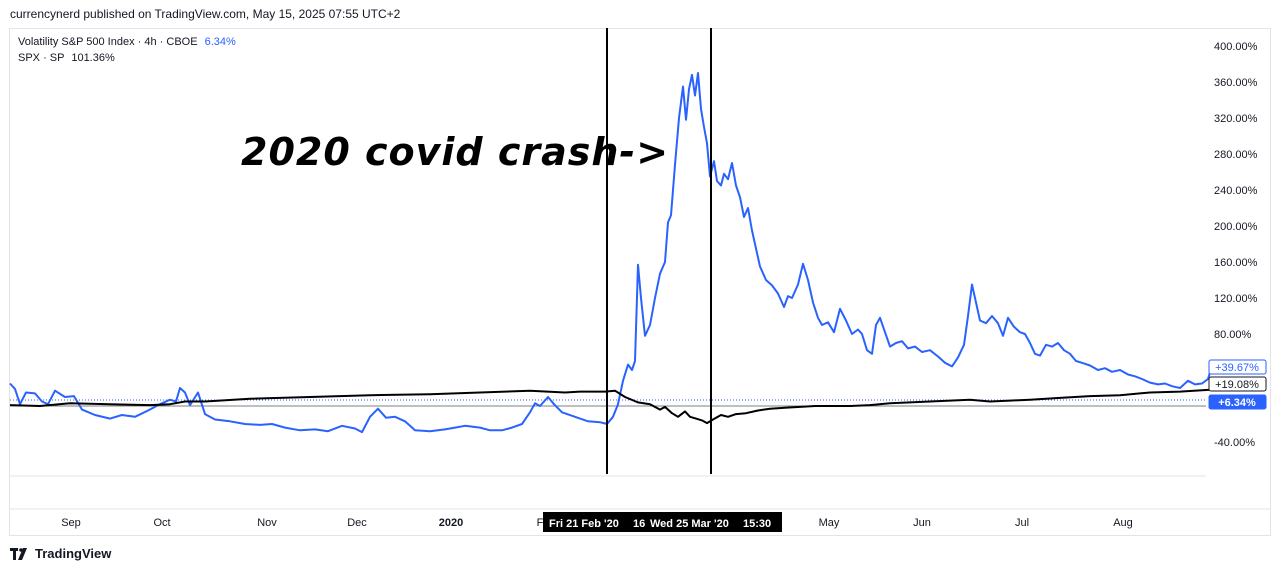 The width and height of the screenshot is (1281, 572). What do you see at coordinates (357, 523) in the screenshot?
I see `x-tick-label-3: Dec` at bounding box center [357, 523].